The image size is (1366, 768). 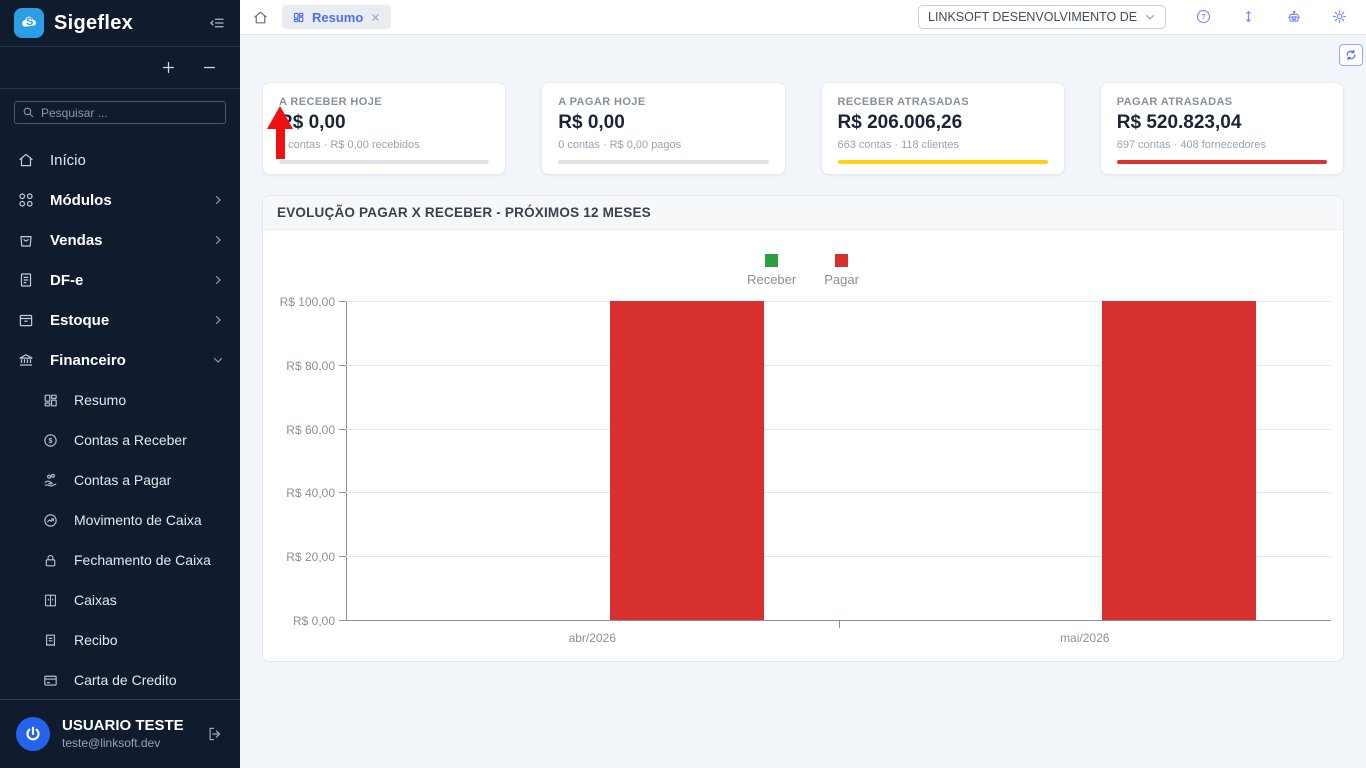 I want to click on refresh-button, so click(x=1351, y=55).